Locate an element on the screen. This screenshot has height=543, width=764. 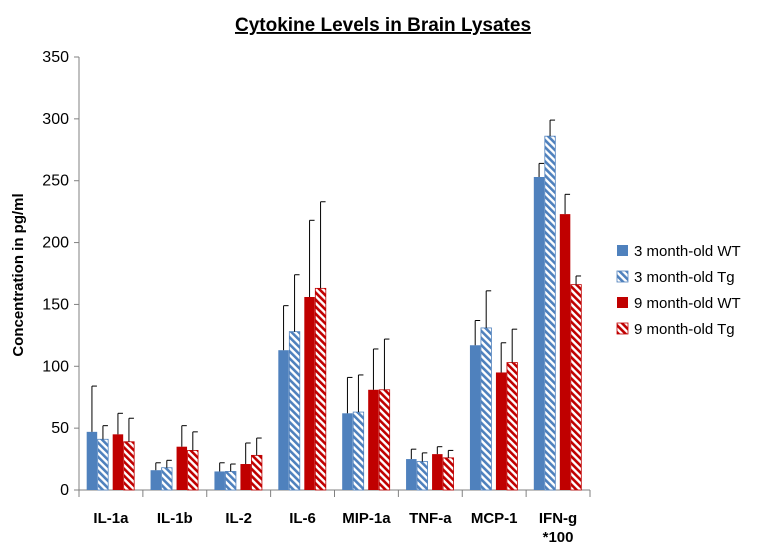
y-tick-label: 100 is located at coordinates (55, 366).